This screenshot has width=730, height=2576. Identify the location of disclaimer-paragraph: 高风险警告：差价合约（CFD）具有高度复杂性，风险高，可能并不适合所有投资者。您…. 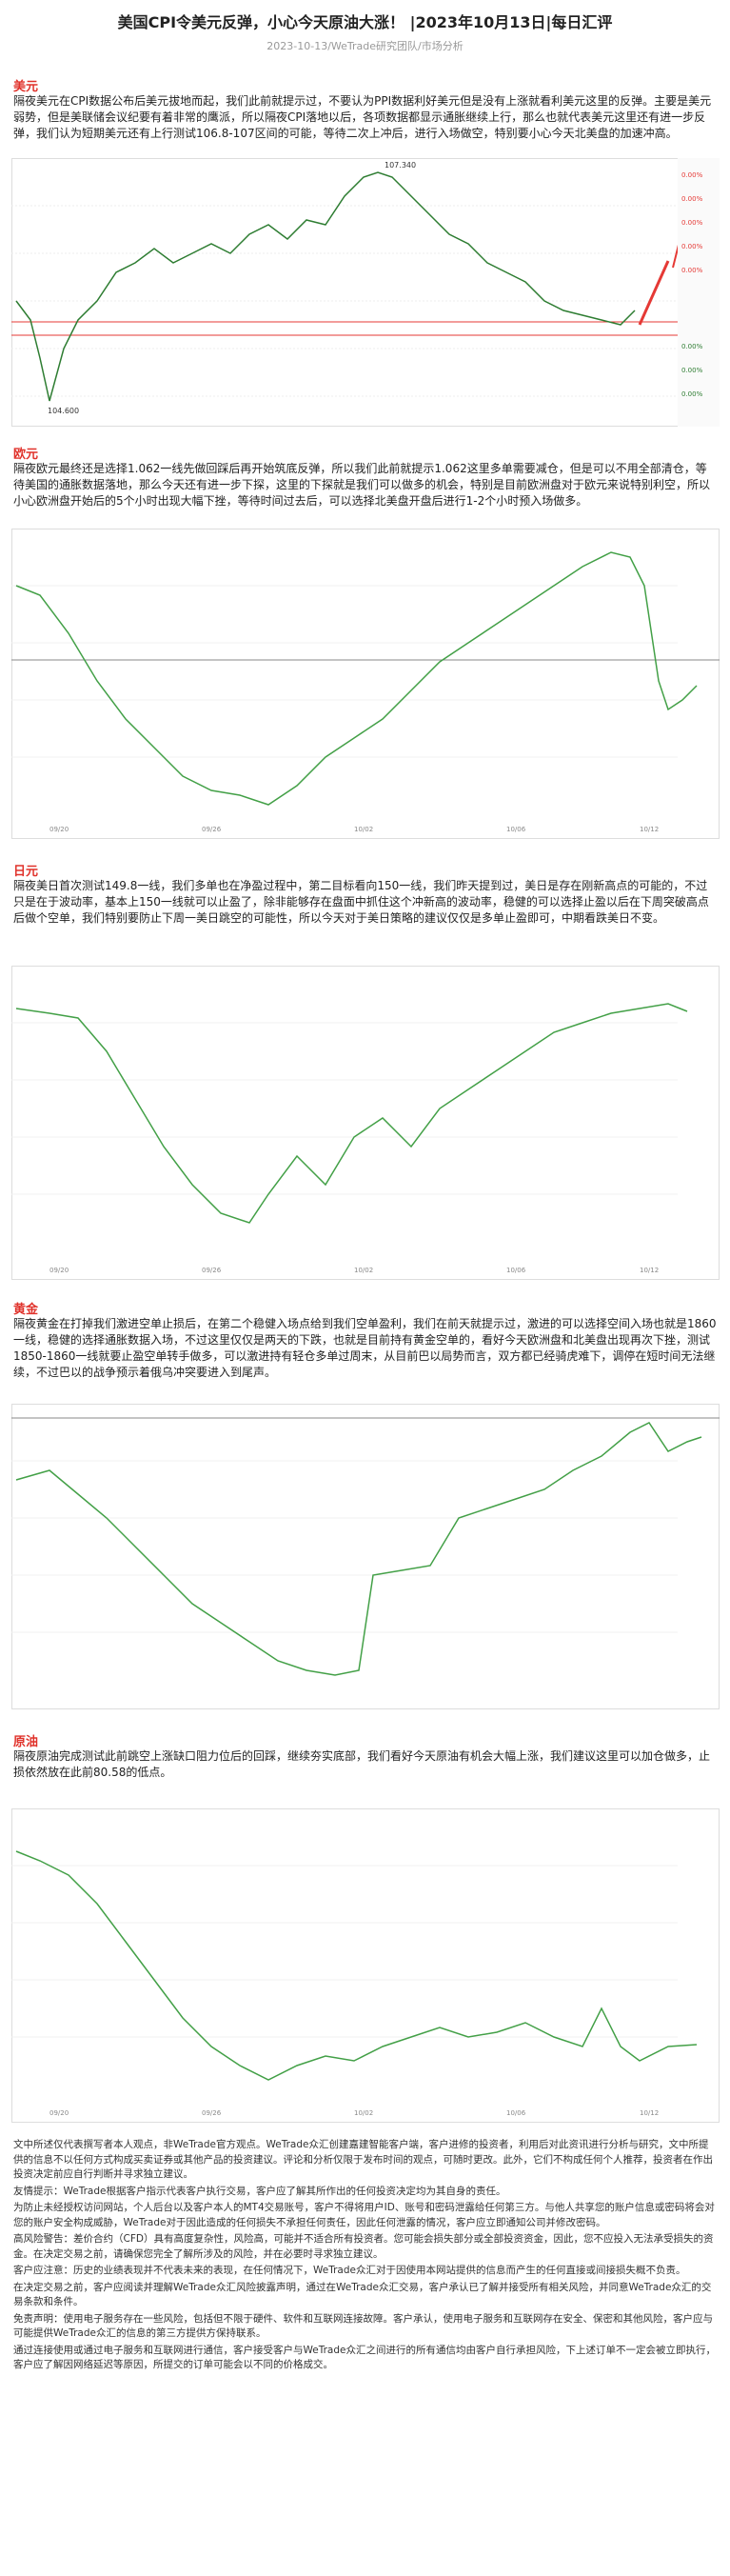
(363, 2246).